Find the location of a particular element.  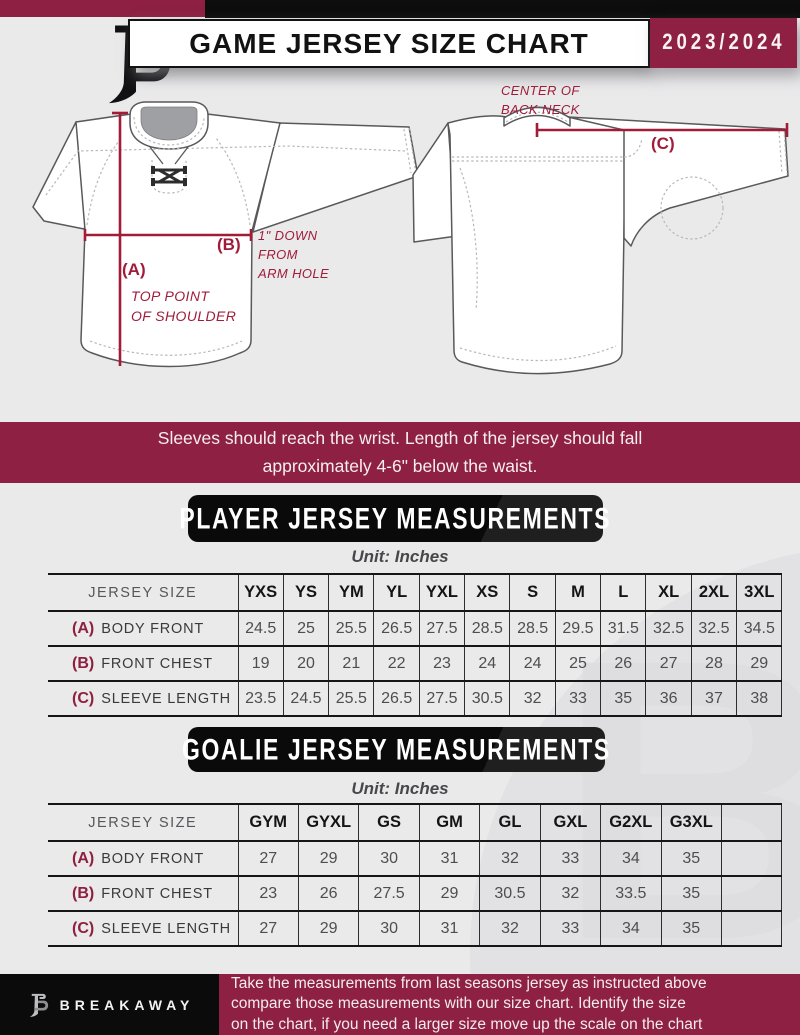

table-row: (B) FRONT CHEST 23 26 27.5 29 30.5 32 33.5 35 is located at coordinates (415, 893).